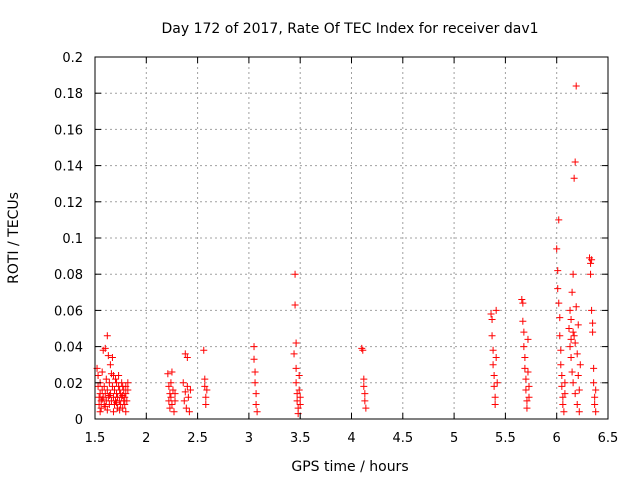 Image resolution: width=640 pixels, height=480 pixels. What do you see at coordinates (72, 58) in the screenshot?
I see `y-tick-label: 0.2` at bounding box center [72, 58].